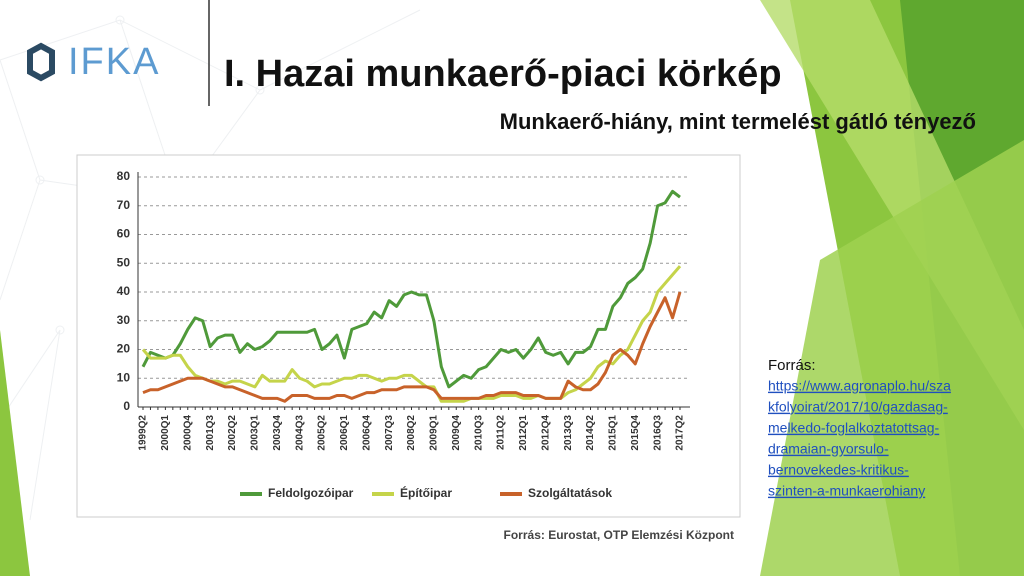 The width and height of the screenshot is (1024, 581). I want to click on x-tick-label: 2016Q3, so click(657, 433).